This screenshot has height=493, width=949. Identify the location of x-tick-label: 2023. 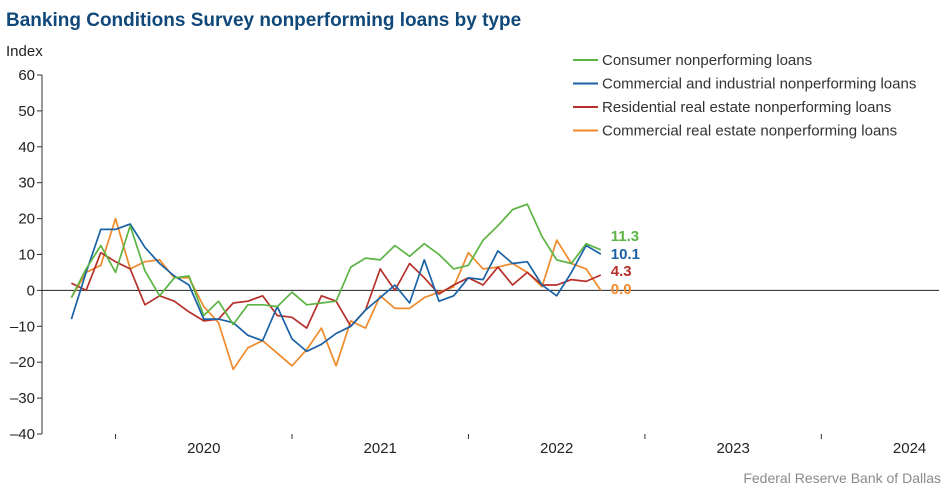
(732, 448).